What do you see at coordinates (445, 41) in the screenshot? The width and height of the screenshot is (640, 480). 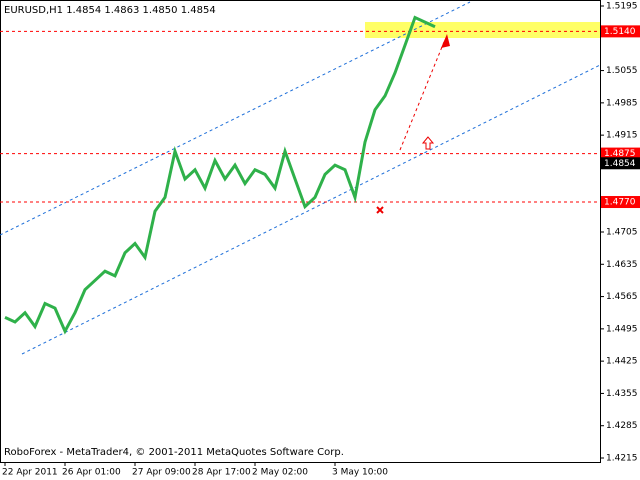 I see `forecast-arrow-head` at bounding box center [445, 41].